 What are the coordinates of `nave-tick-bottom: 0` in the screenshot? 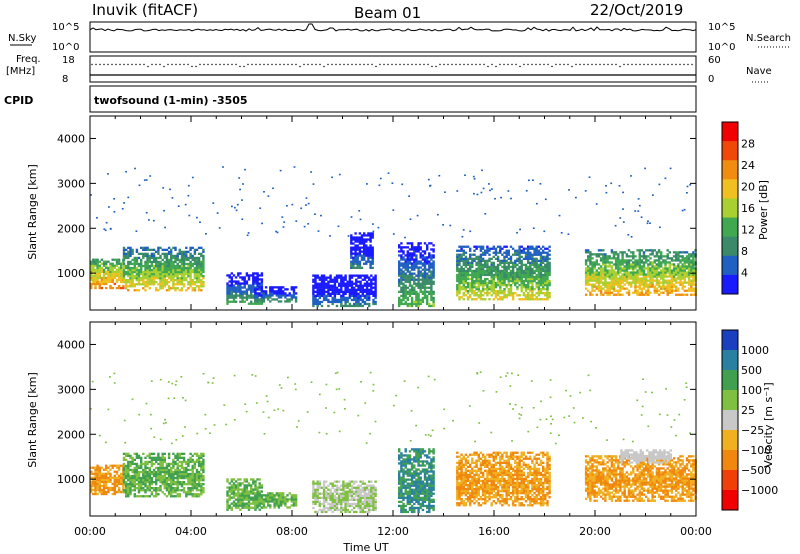 It's located at (711, 79).